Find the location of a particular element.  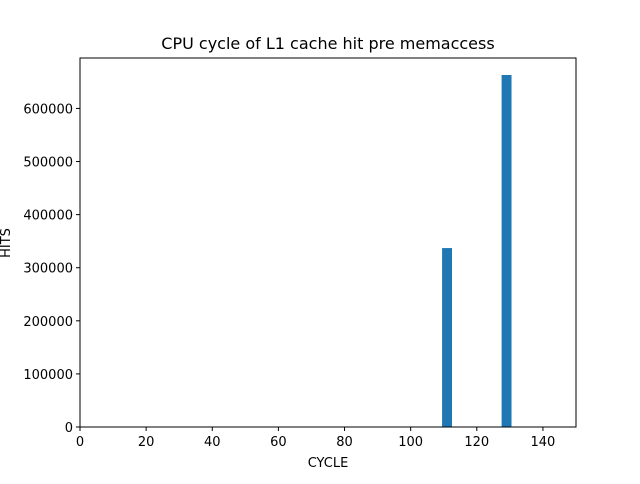

y-tick-label: 500000 is located at coordinates (48, 163).